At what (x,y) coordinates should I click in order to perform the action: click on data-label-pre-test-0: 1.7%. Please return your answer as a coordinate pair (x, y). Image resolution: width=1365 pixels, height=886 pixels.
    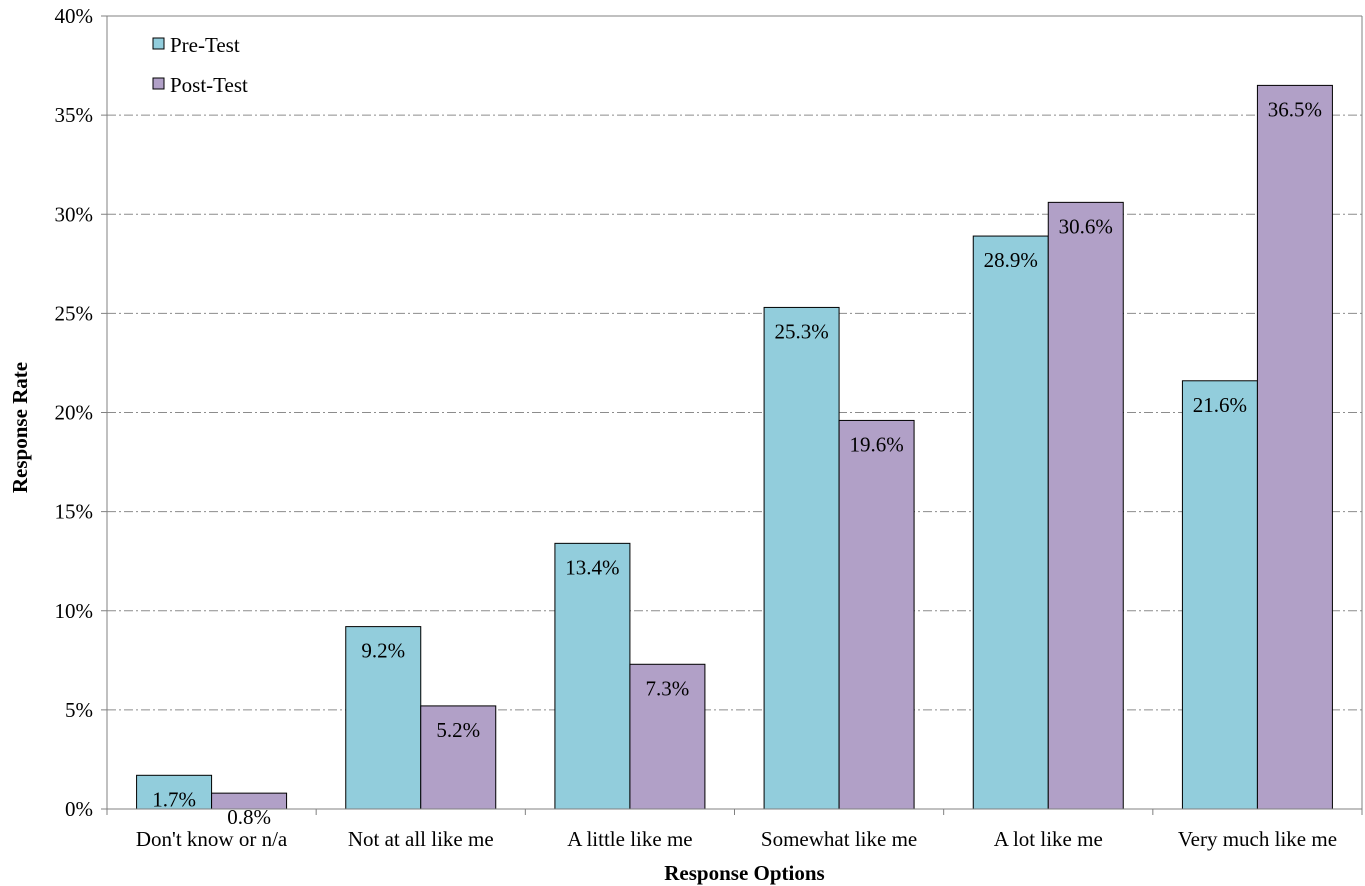
    Looking at the image, I should click on (174, 799).